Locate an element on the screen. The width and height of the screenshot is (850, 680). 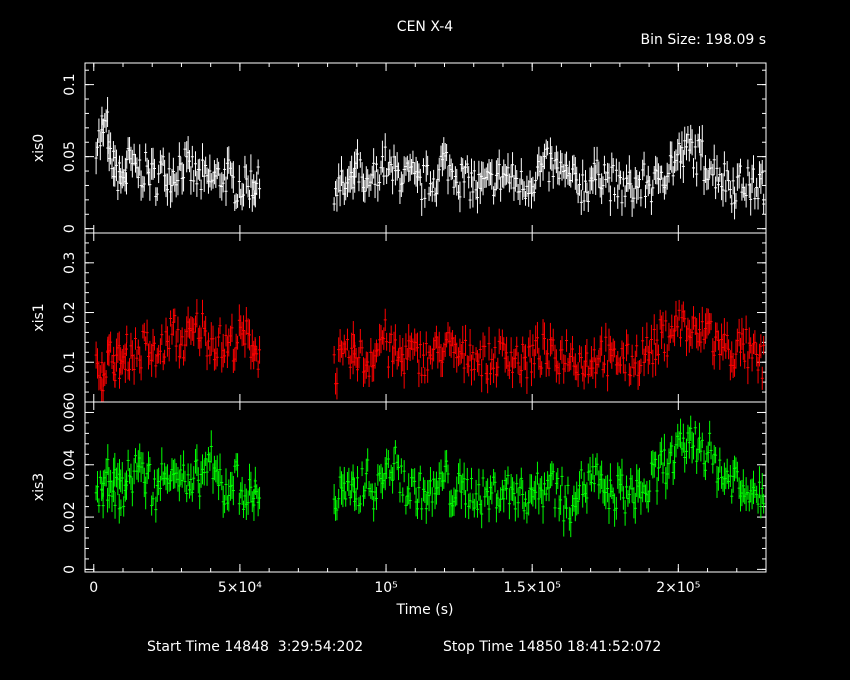
xis3-y-tick-label: 0.060 is located at coordinates (70, 412).